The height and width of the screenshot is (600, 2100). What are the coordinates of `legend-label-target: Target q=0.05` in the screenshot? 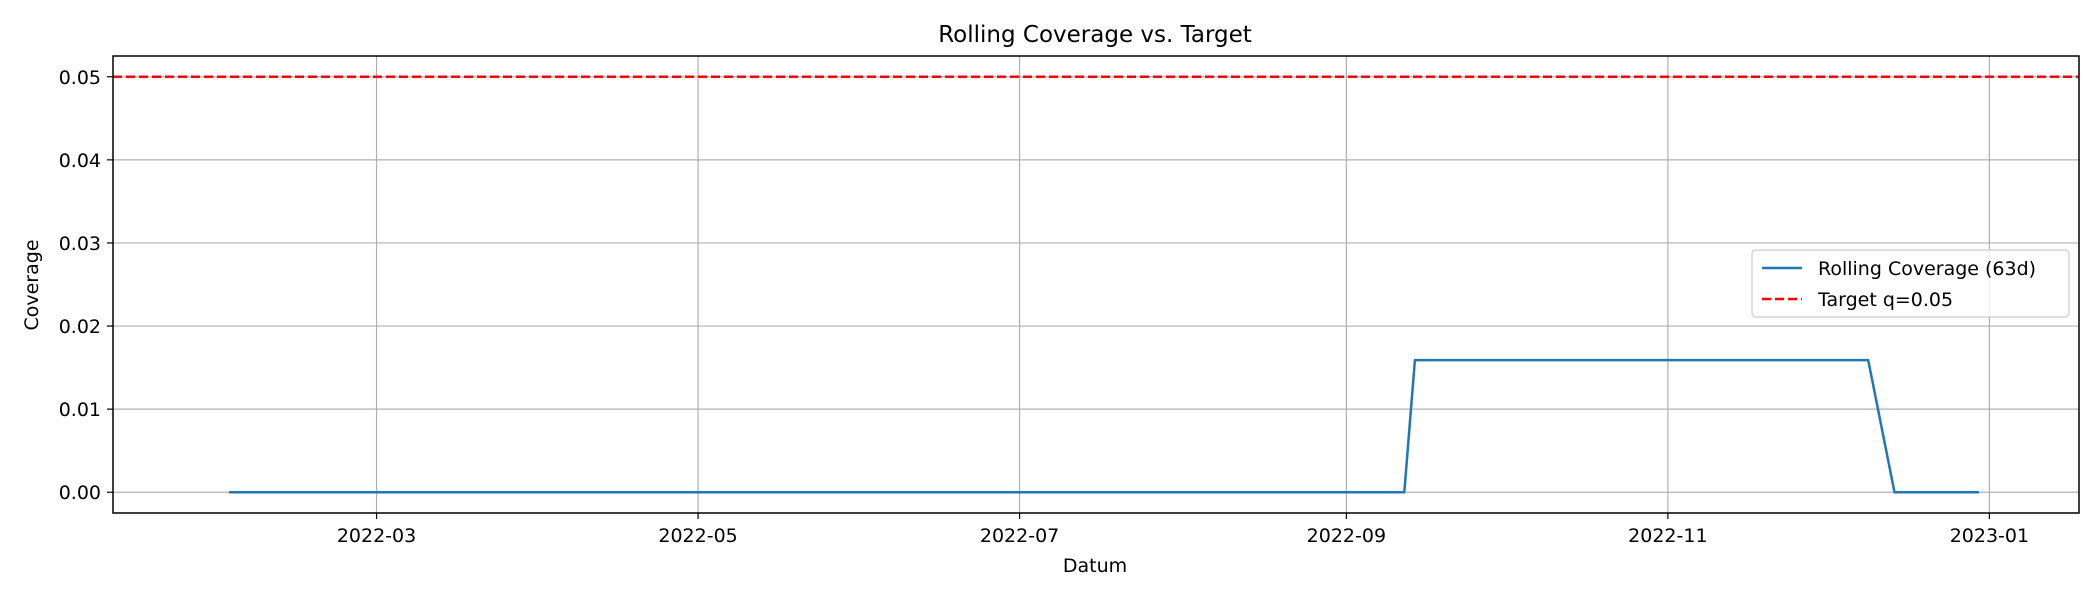 It's located at (1885, 300).